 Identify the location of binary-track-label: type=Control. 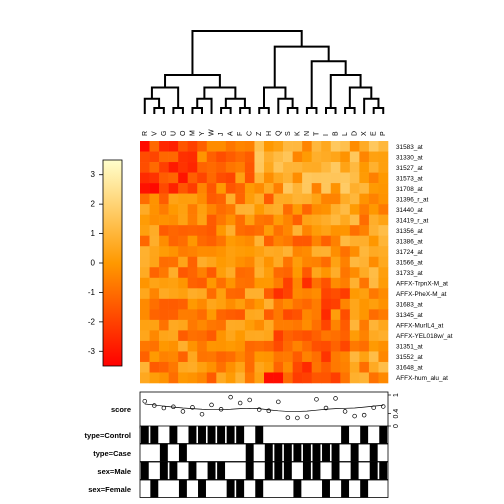
(108, 435).